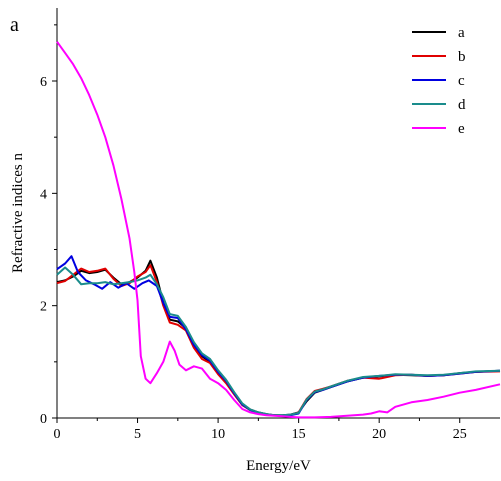 This screenshot has height=481, width=501. I want to click on x-tick-label: 0, so click(57, 434).